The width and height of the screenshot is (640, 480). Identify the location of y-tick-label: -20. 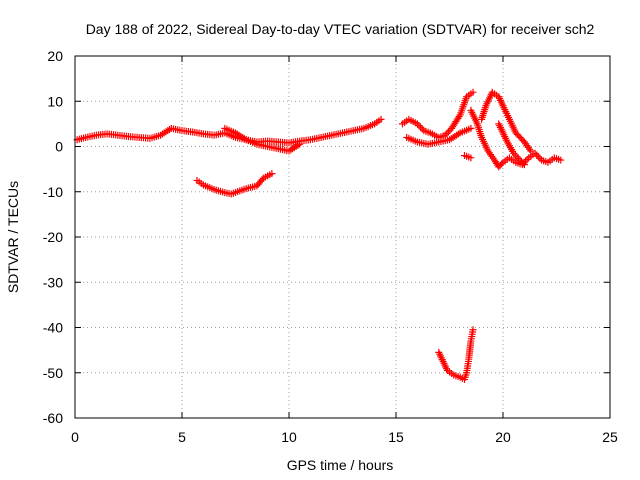
(53, 237).